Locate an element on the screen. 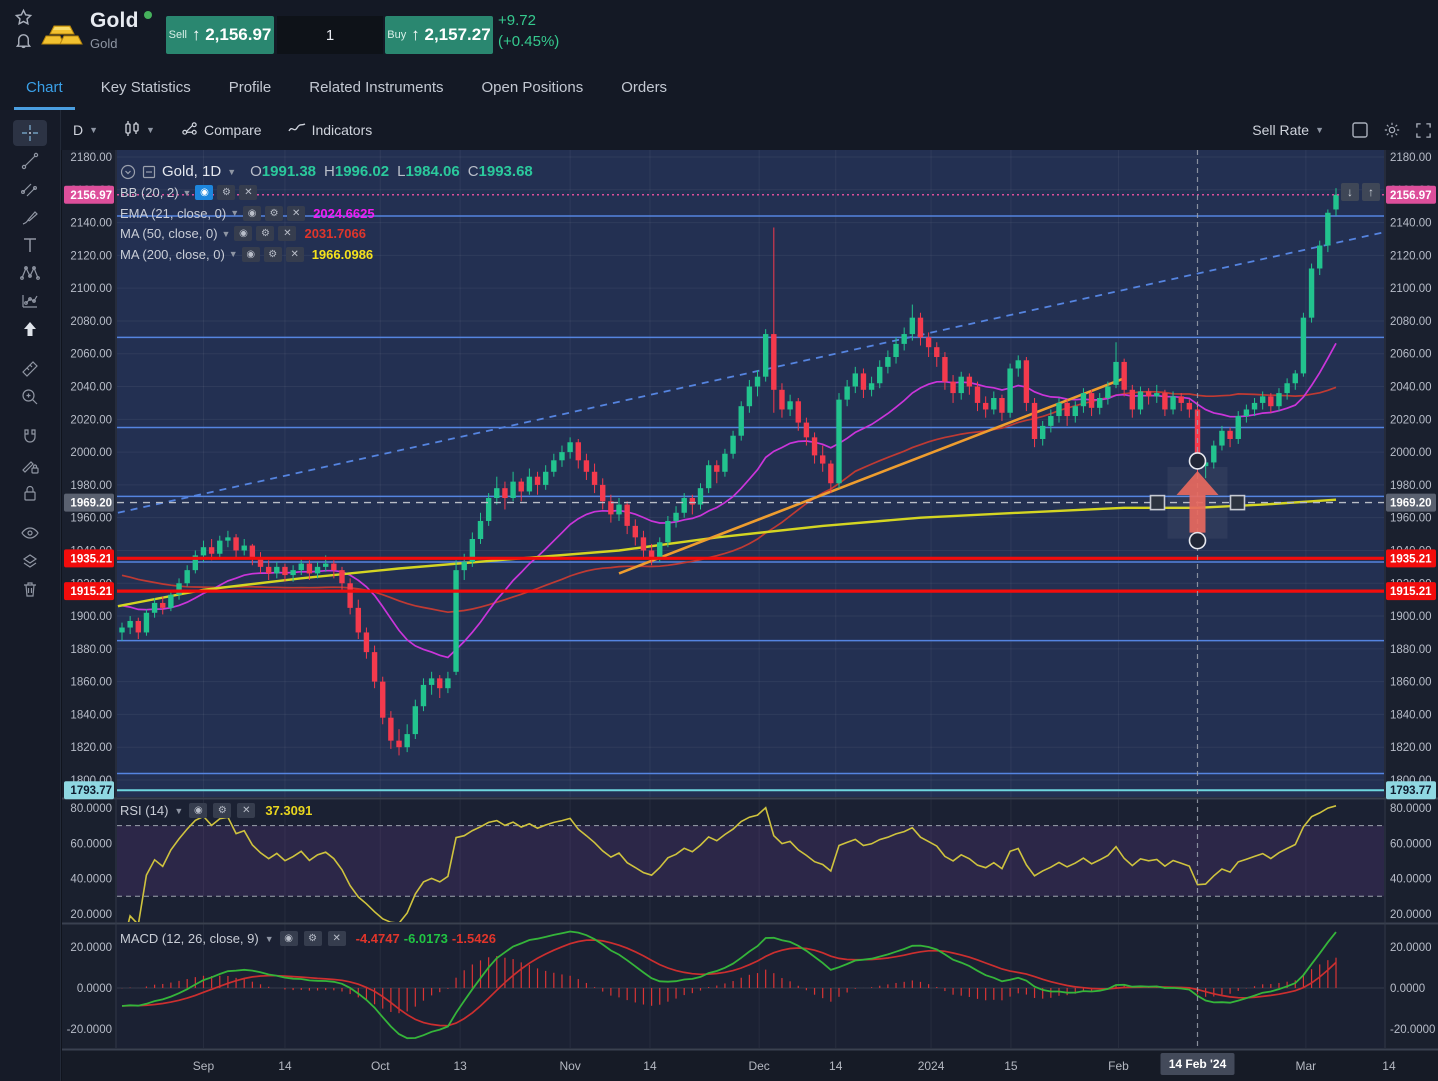 This screenshot has height=1081, width=1438. indicators-button: Indicators is located at coordinates (330, 130).